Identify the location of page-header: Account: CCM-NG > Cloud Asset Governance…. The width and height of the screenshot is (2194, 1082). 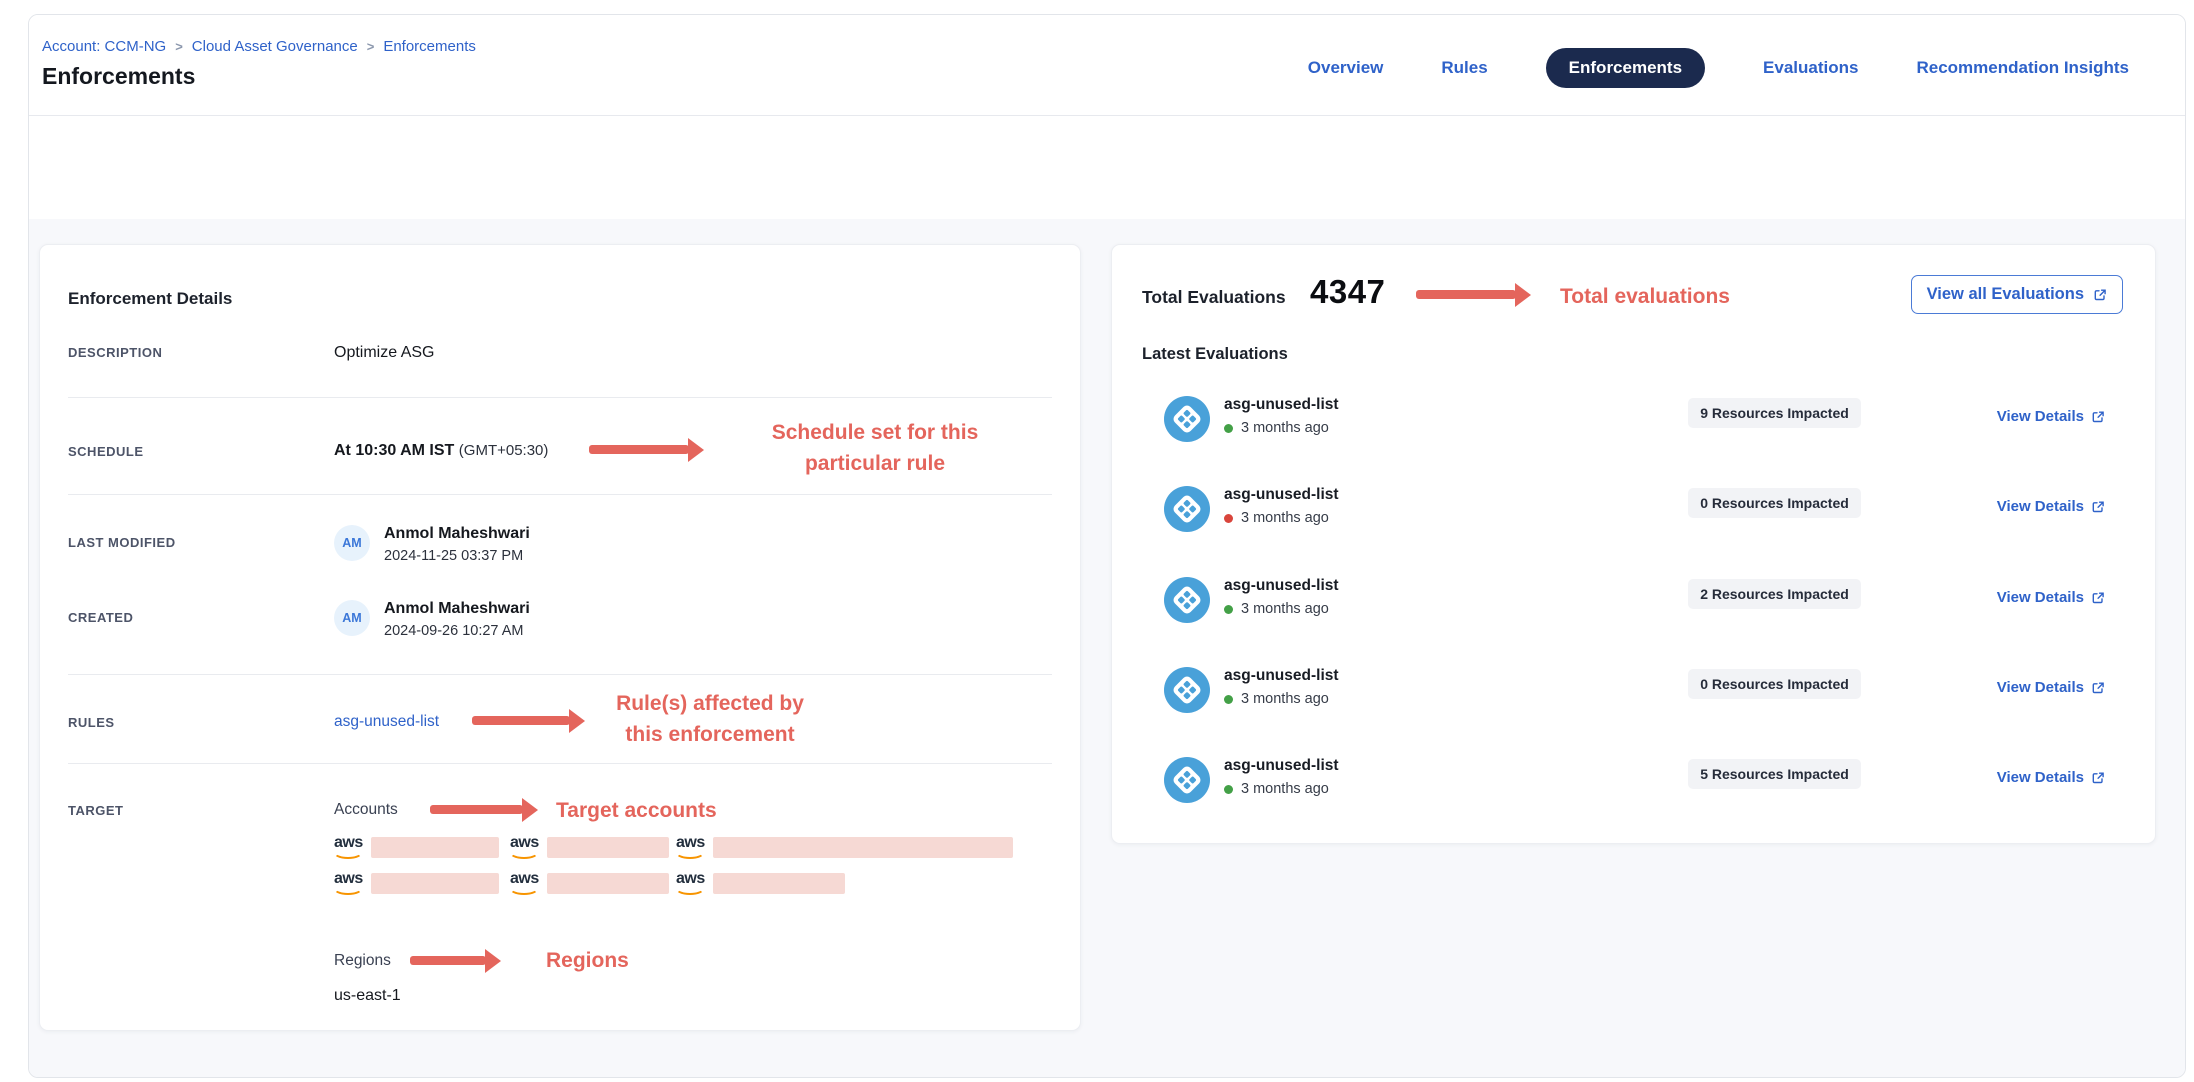
(1107, 65).